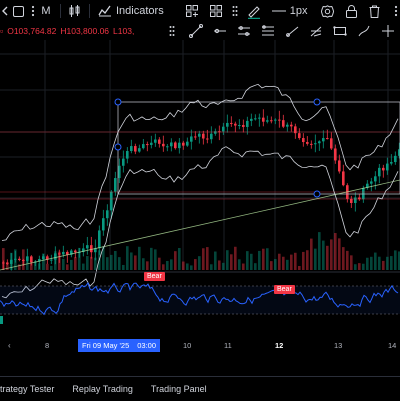 This screenshot has height=401, width=400. What do you see at coordinates (102, 389) in the screenshot?
I see `tab-replay-trading: Replay Trading` at bounding box center [102, 389].